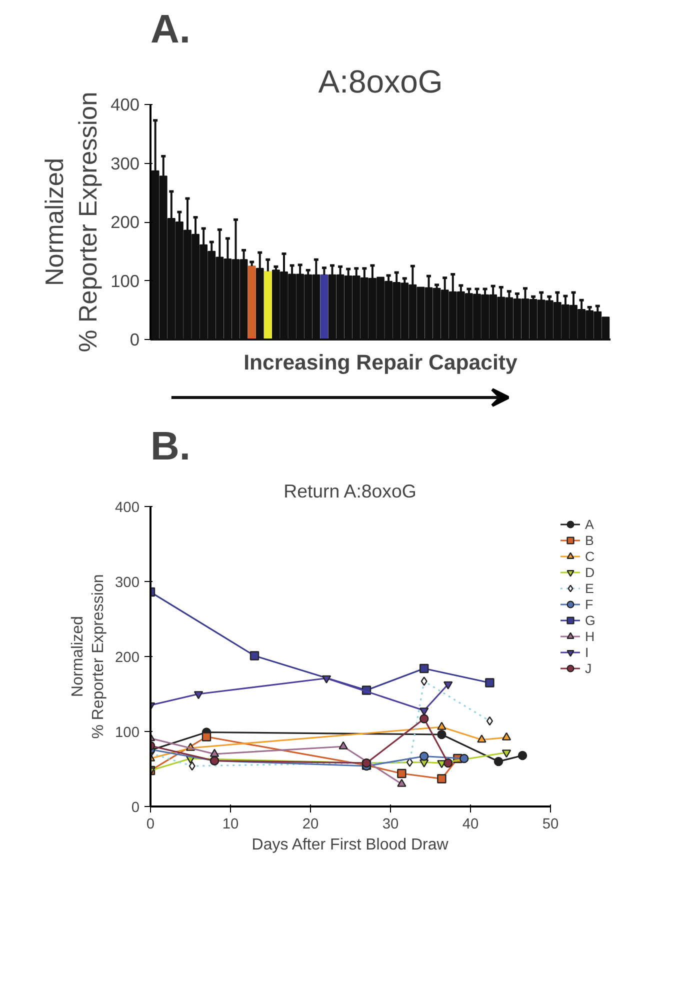  Describe the element at coordinates (381, 362) in the screenshot. I see `x-axis-title: Increasing Repair Capacity` at that location.